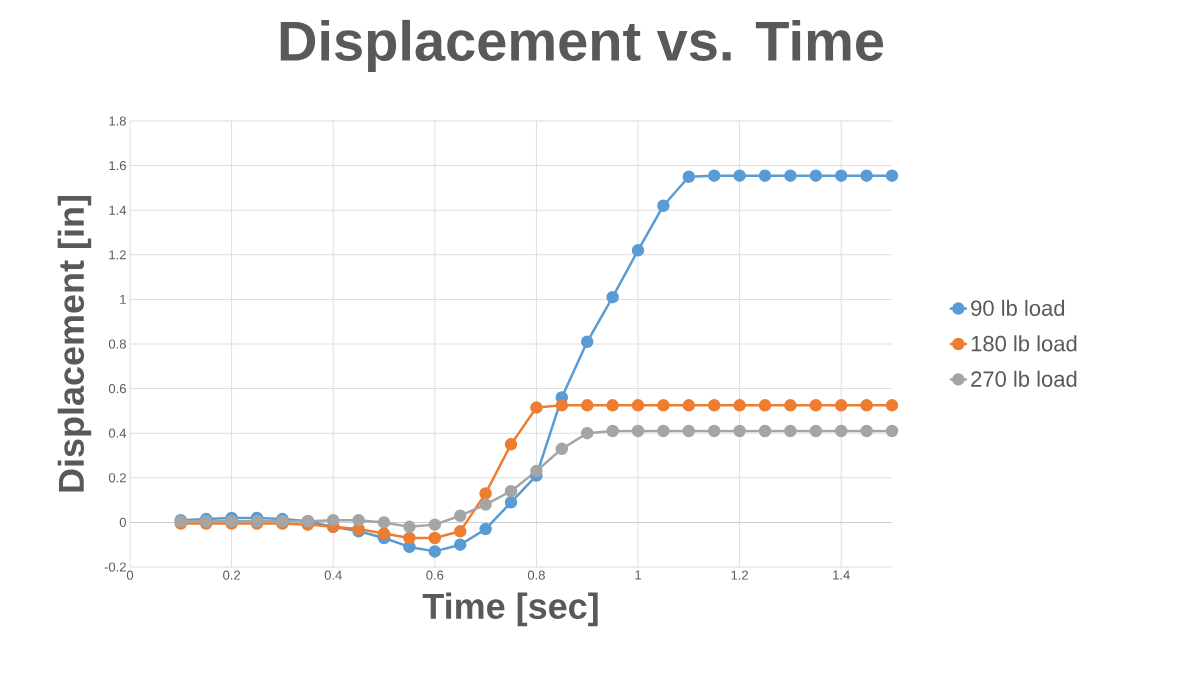 This screenshot has height=681, width=1177. I want to click on x-tick-label: 0, so click(130, 575).